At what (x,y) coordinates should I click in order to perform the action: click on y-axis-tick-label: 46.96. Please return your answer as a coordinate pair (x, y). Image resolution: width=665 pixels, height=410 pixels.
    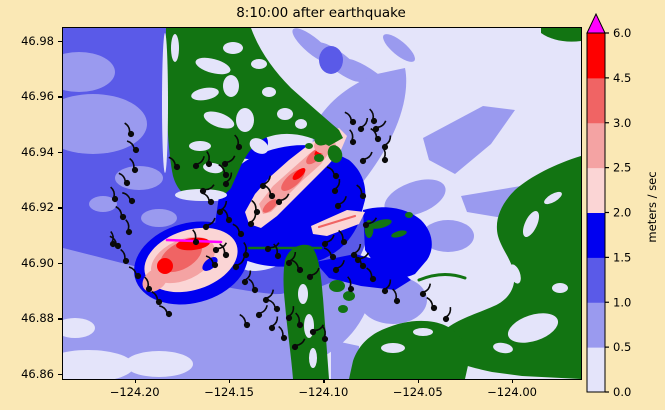
    Looking at the image, I should click on (37, 96).